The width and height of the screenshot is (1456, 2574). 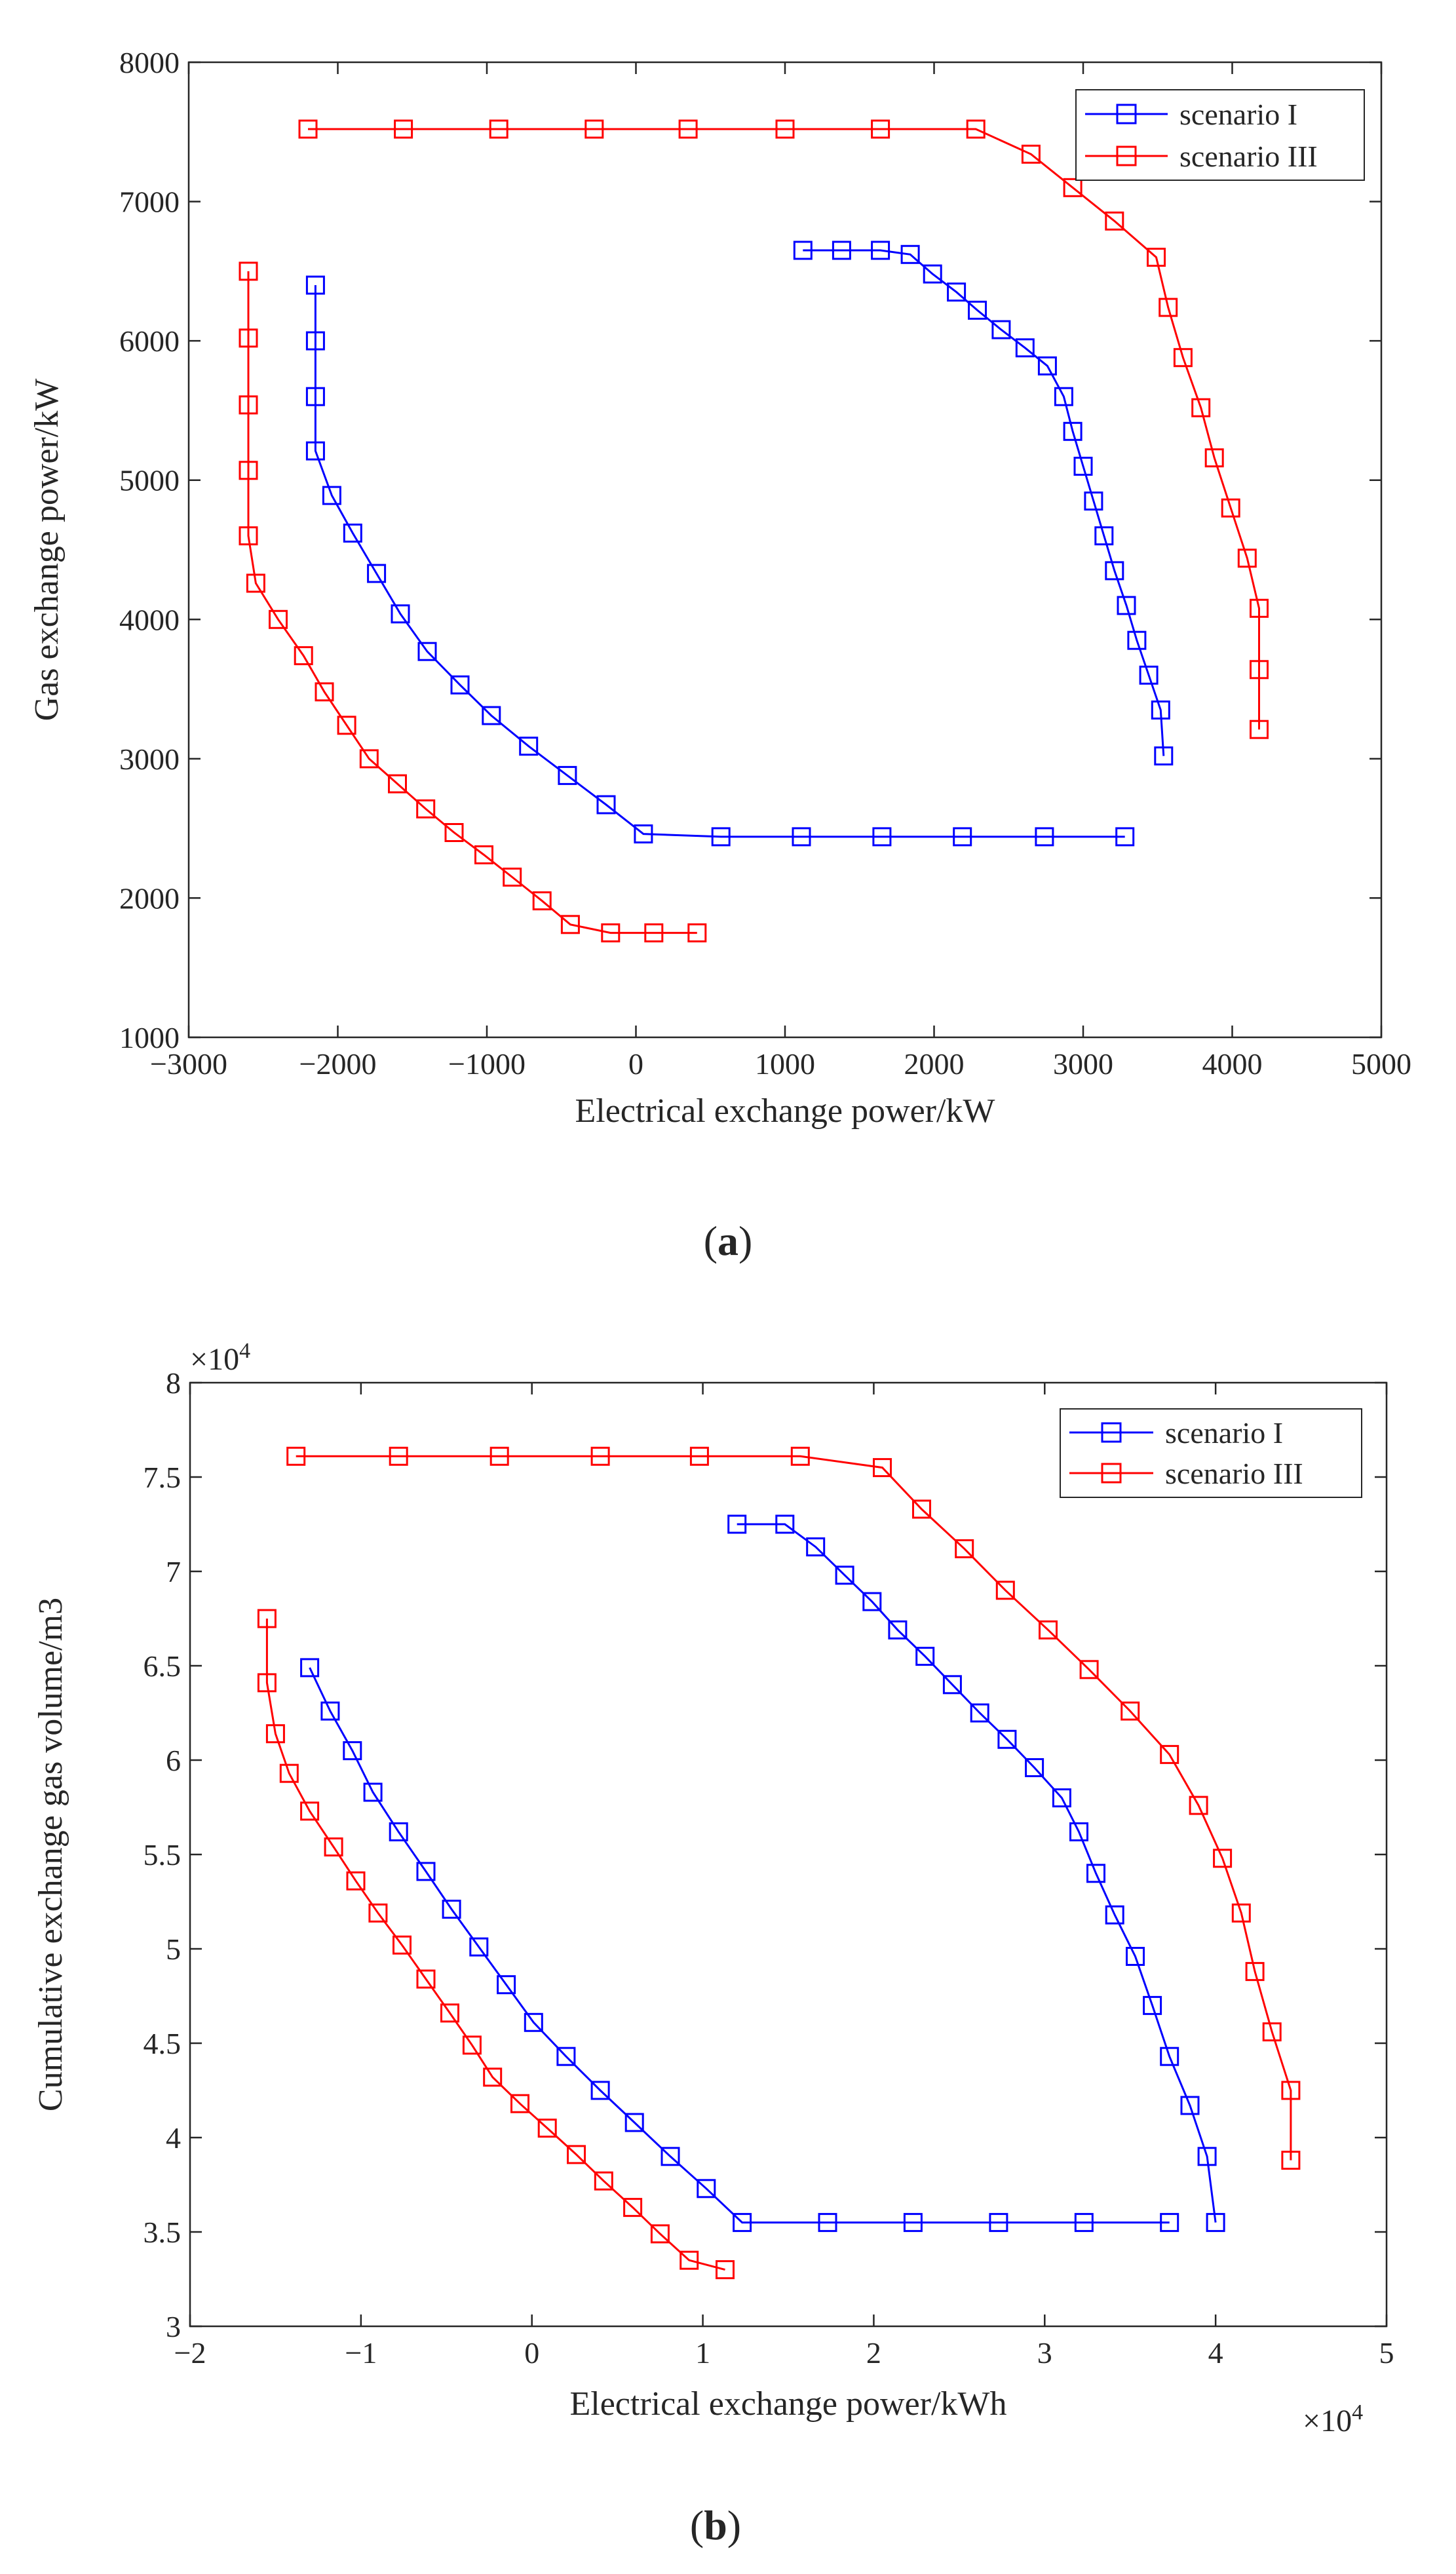 What do you see at coordinates (487, 1064) in the screenshot?
I see `chart-a-x-tick-label-2: −1000` at bounding box center [487, 1064].